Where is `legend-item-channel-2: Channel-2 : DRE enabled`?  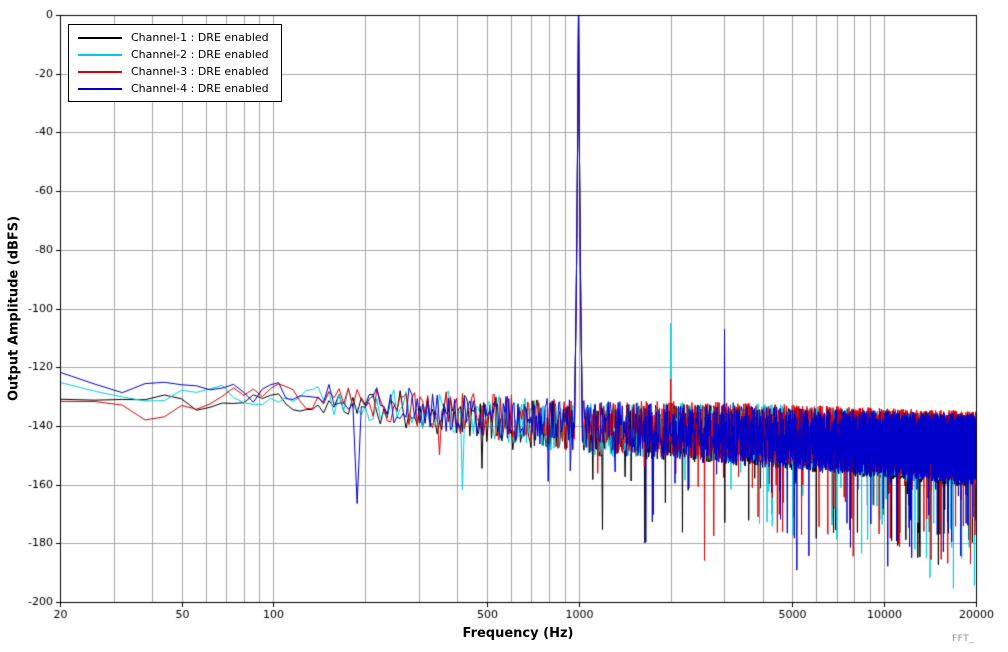
legend-item-channel-2: Channel-2 : DRE enabled is located at coordinates (173, 54).